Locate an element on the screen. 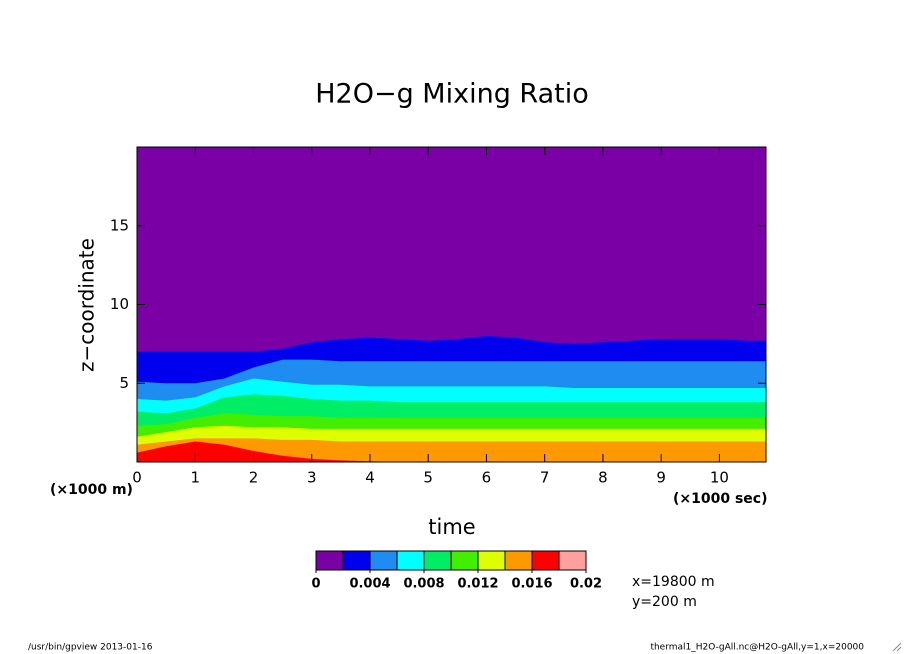  footer: /usr/bin/gpview 2013-01-16 is located at coordinates (90, 648).